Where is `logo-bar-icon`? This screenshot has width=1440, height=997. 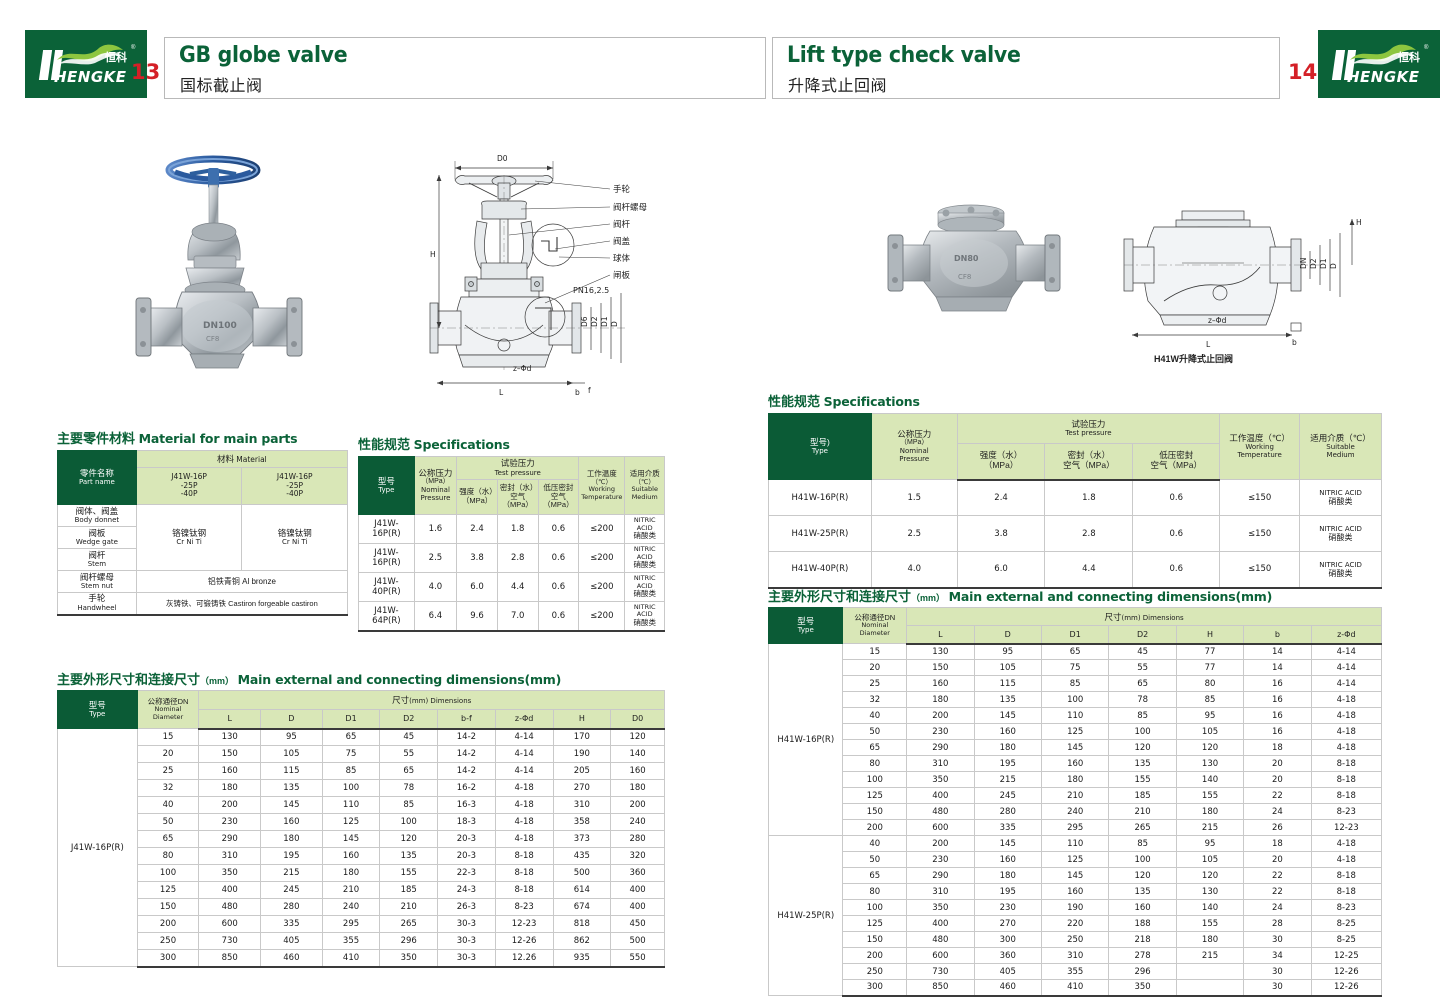 logo-bar-icon is located at coordinates (1338, 65).